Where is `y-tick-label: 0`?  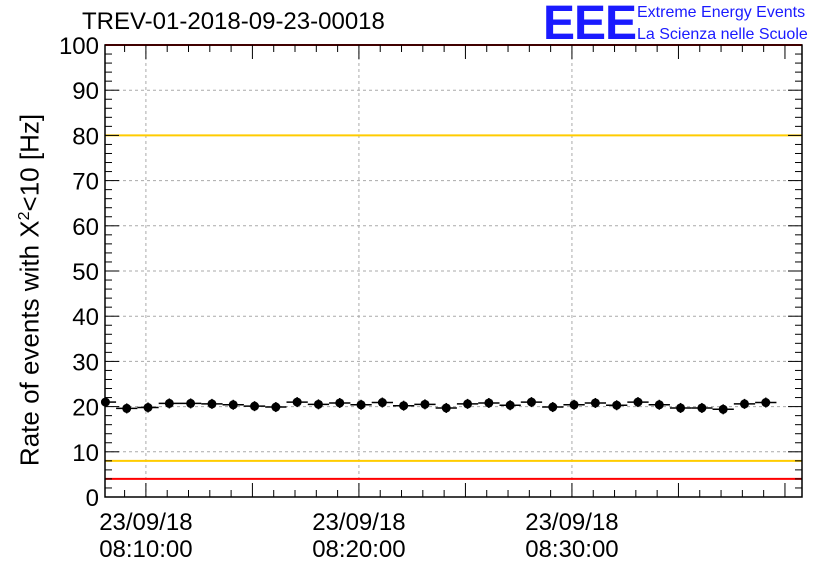
y-tick-label: 0 is located at coordinates (92, 498).